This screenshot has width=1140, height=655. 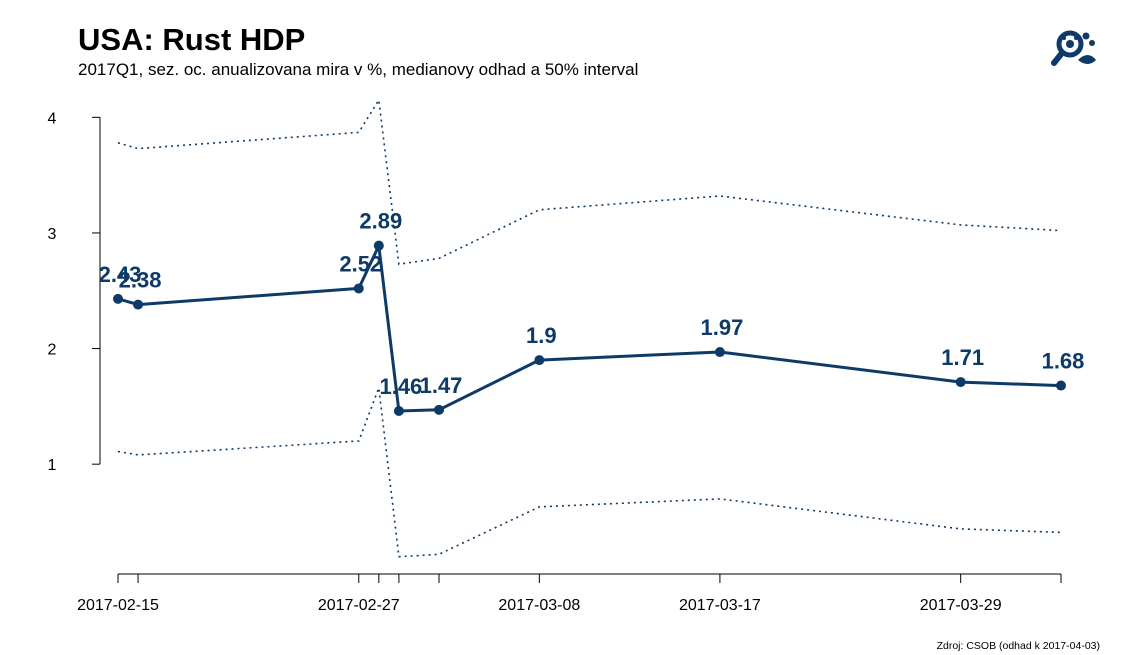 I want to click on data-label: 2.89, so click(x=380, y=221).